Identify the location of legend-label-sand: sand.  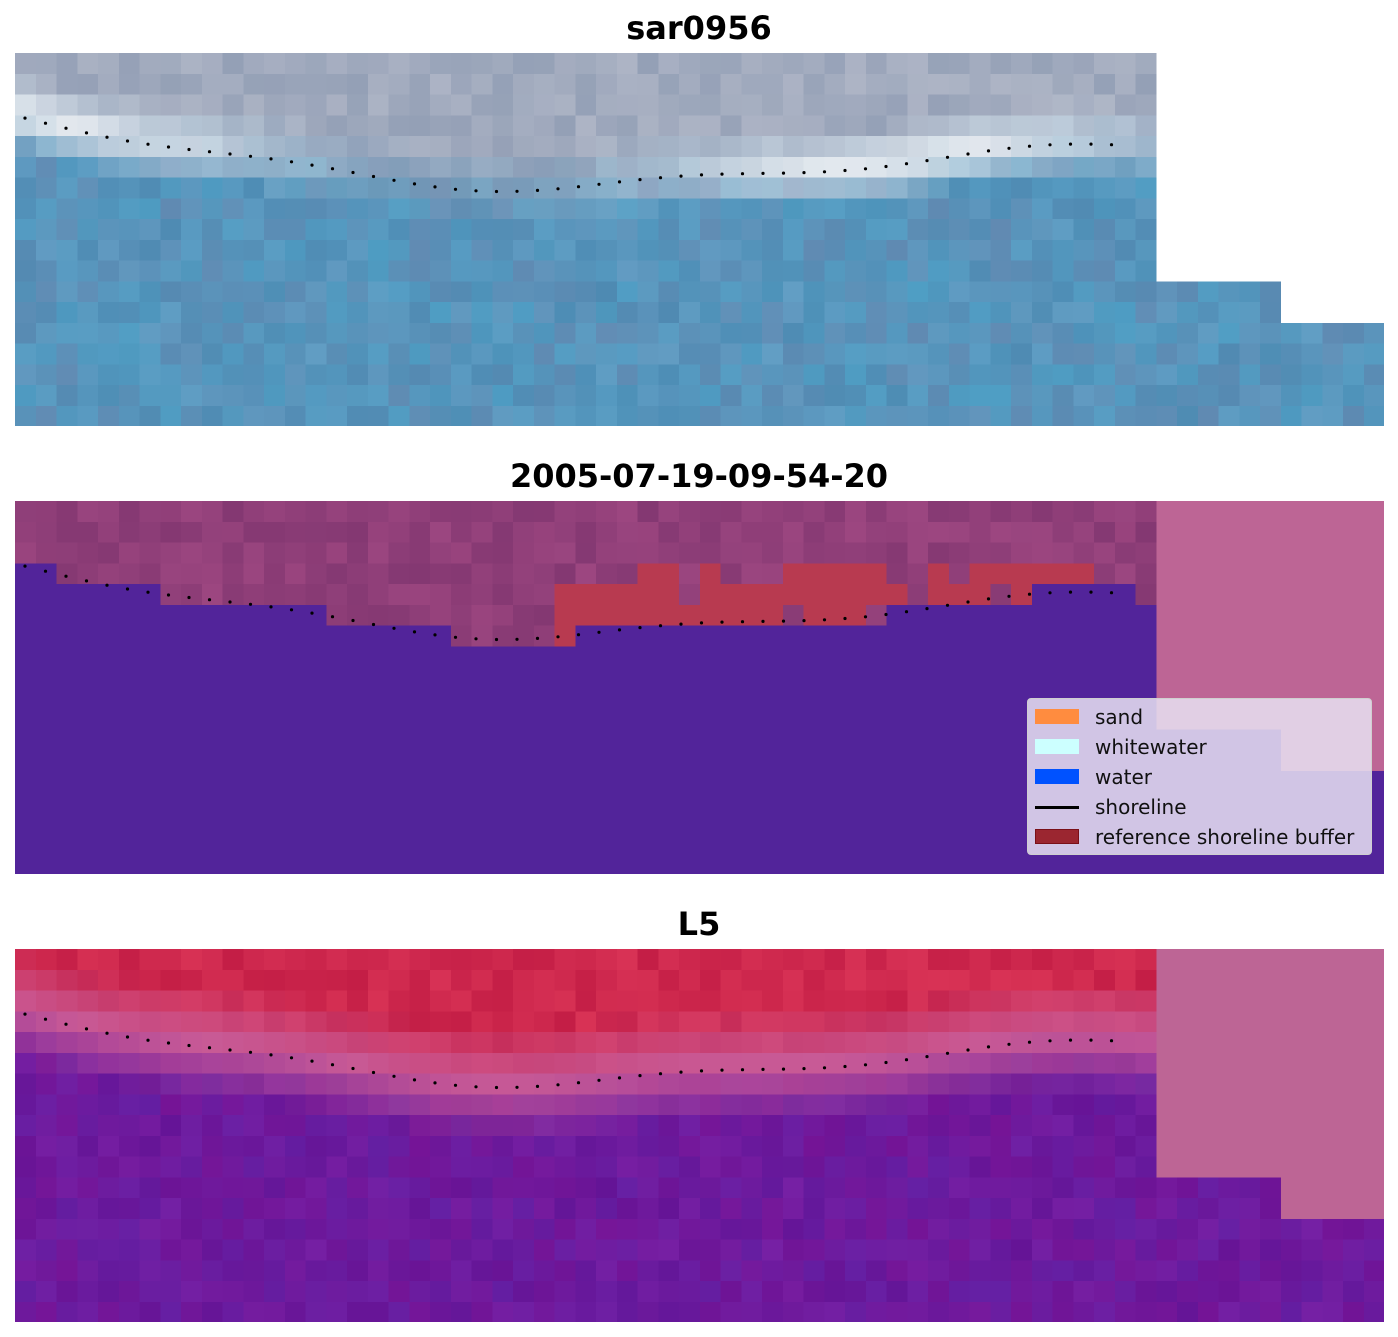
(1119, 717).